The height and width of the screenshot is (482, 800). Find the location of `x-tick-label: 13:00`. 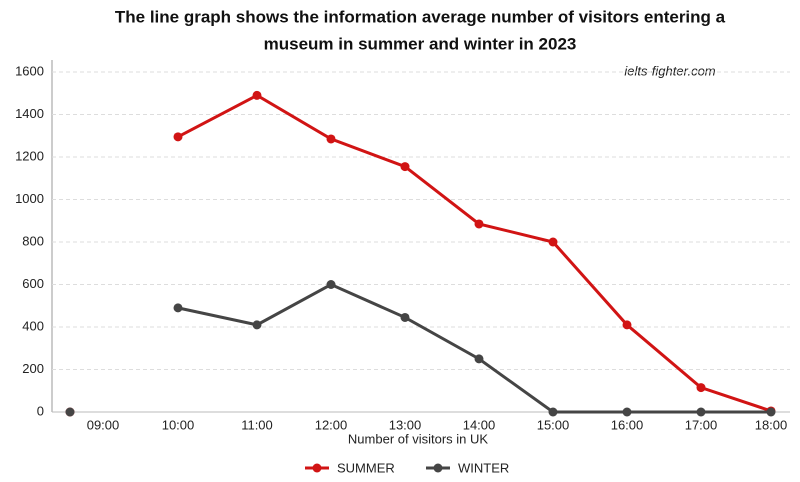

x-tick-label: 13:00 is located at coordinates (405, 424).